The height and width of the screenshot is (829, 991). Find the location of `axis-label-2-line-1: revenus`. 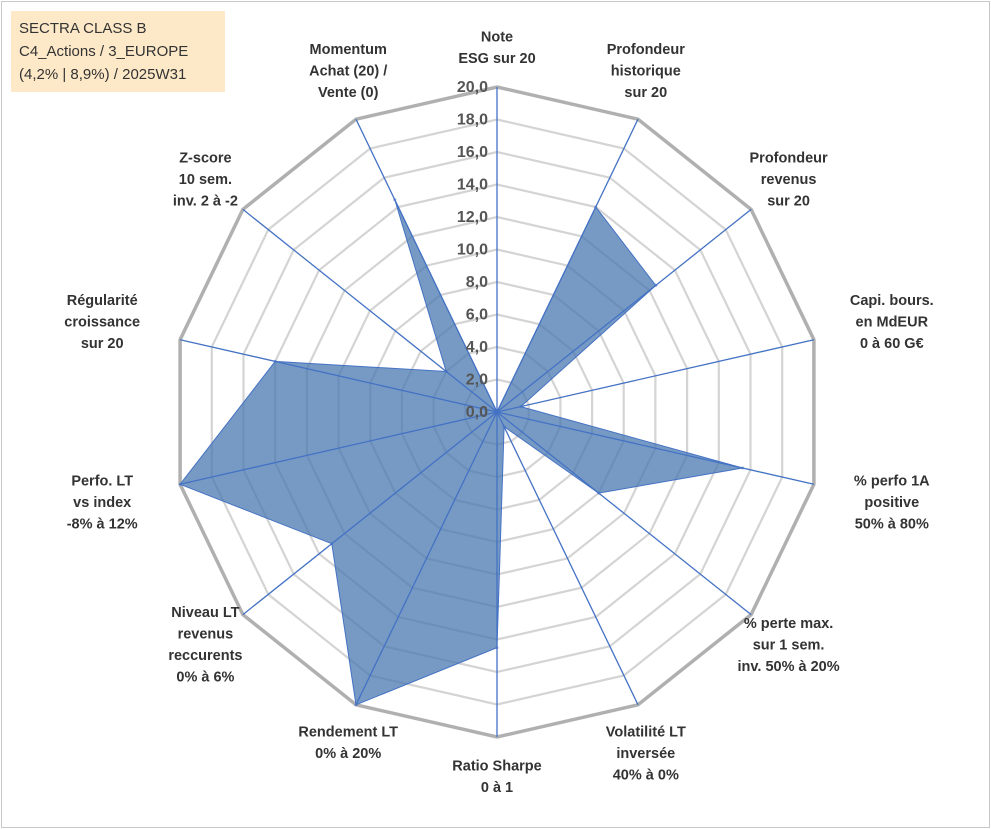

axis-label-2-line-1: revenus is located at coordinates (789, 180).